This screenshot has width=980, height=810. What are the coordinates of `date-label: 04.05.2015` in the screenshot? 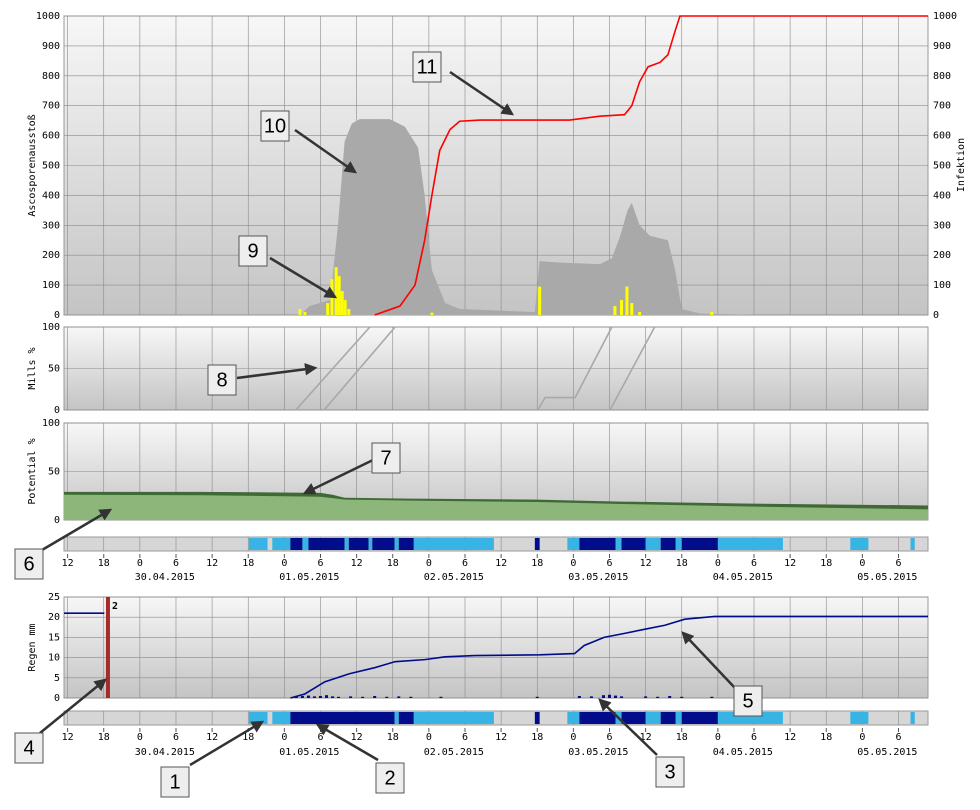 It's located at (743, 752).